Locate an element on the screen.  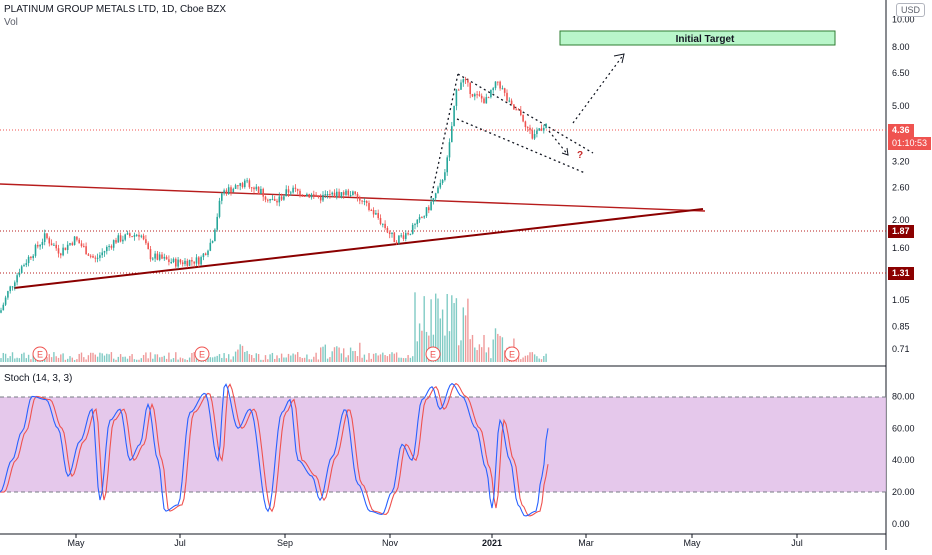
flag-upper-line is located at coordinates (525, 113).